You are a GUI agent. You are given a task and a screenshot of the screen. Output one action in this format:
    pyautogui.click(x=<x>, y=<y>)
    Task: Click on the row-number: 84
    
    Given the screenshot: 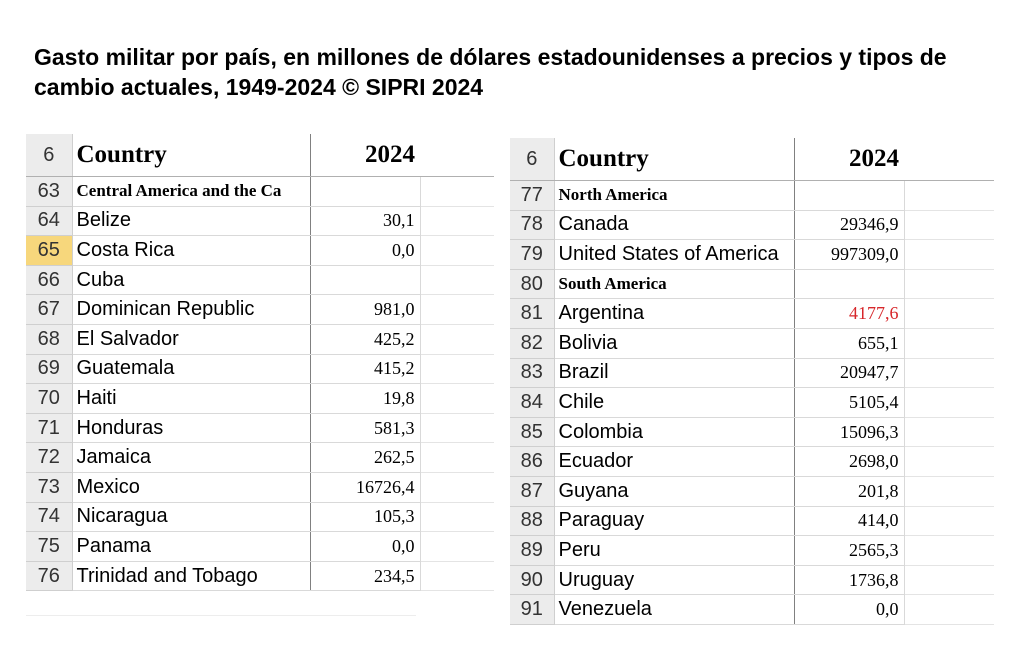 What is the action you would take?
    pyautogui.click(x=532, y=402)
    